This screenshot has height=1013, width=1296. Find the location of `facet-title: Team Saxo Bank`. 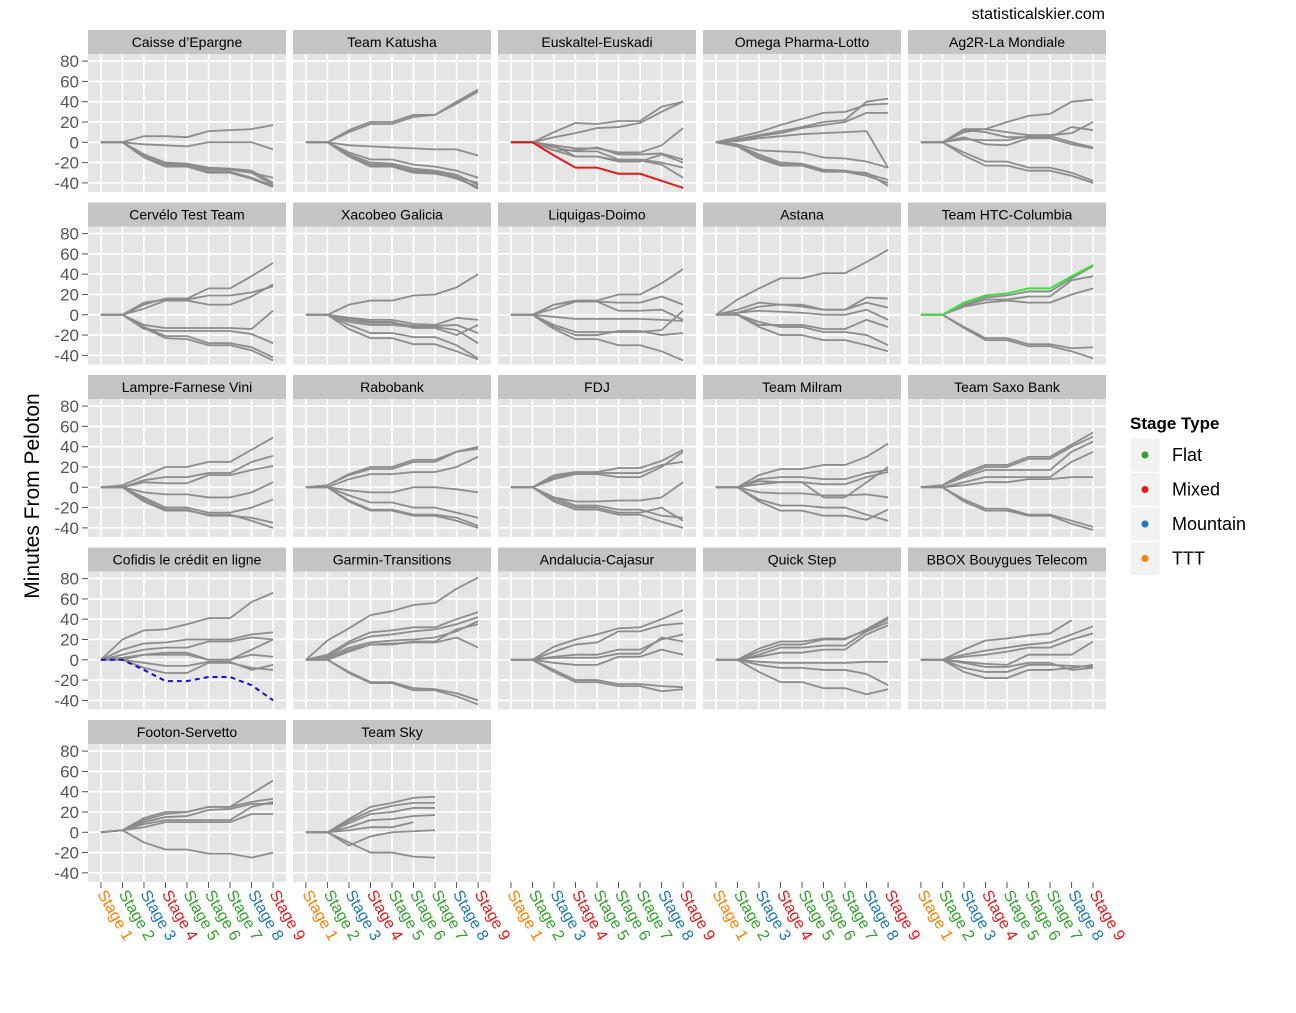

facet-title: Team Saxo Bank is located at coordinates (1007, 387).